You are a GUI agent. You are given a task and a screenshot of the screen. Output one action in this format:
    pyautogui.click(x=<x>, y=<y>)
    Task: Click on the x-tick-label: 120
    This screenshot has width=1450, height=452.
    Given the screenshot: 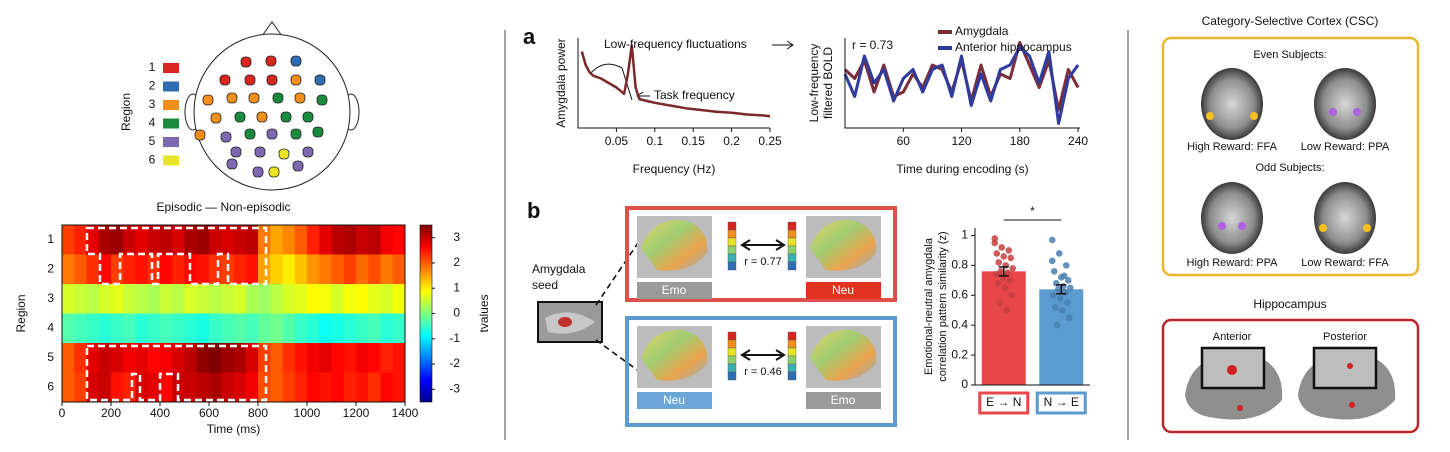 What is the action you would take?
    pyautogui.click(x=962, y=141)
    